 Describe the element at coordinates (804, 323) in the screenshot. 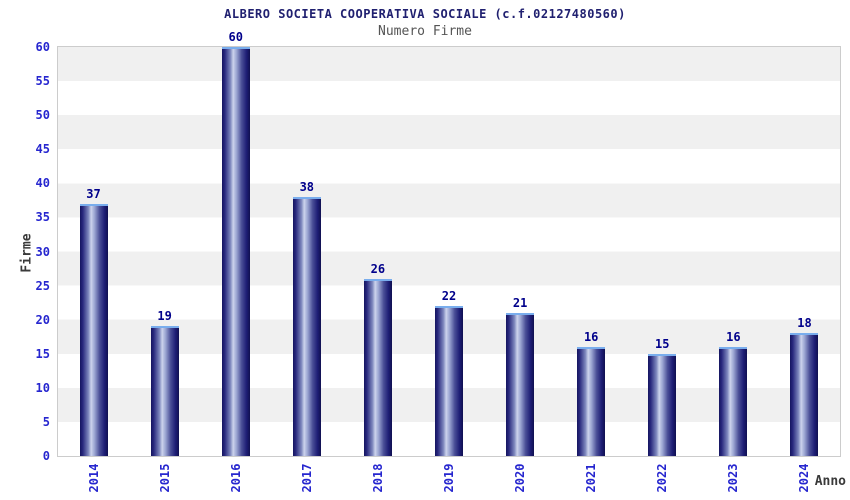

I see `bar-value-label: 18` at that location.